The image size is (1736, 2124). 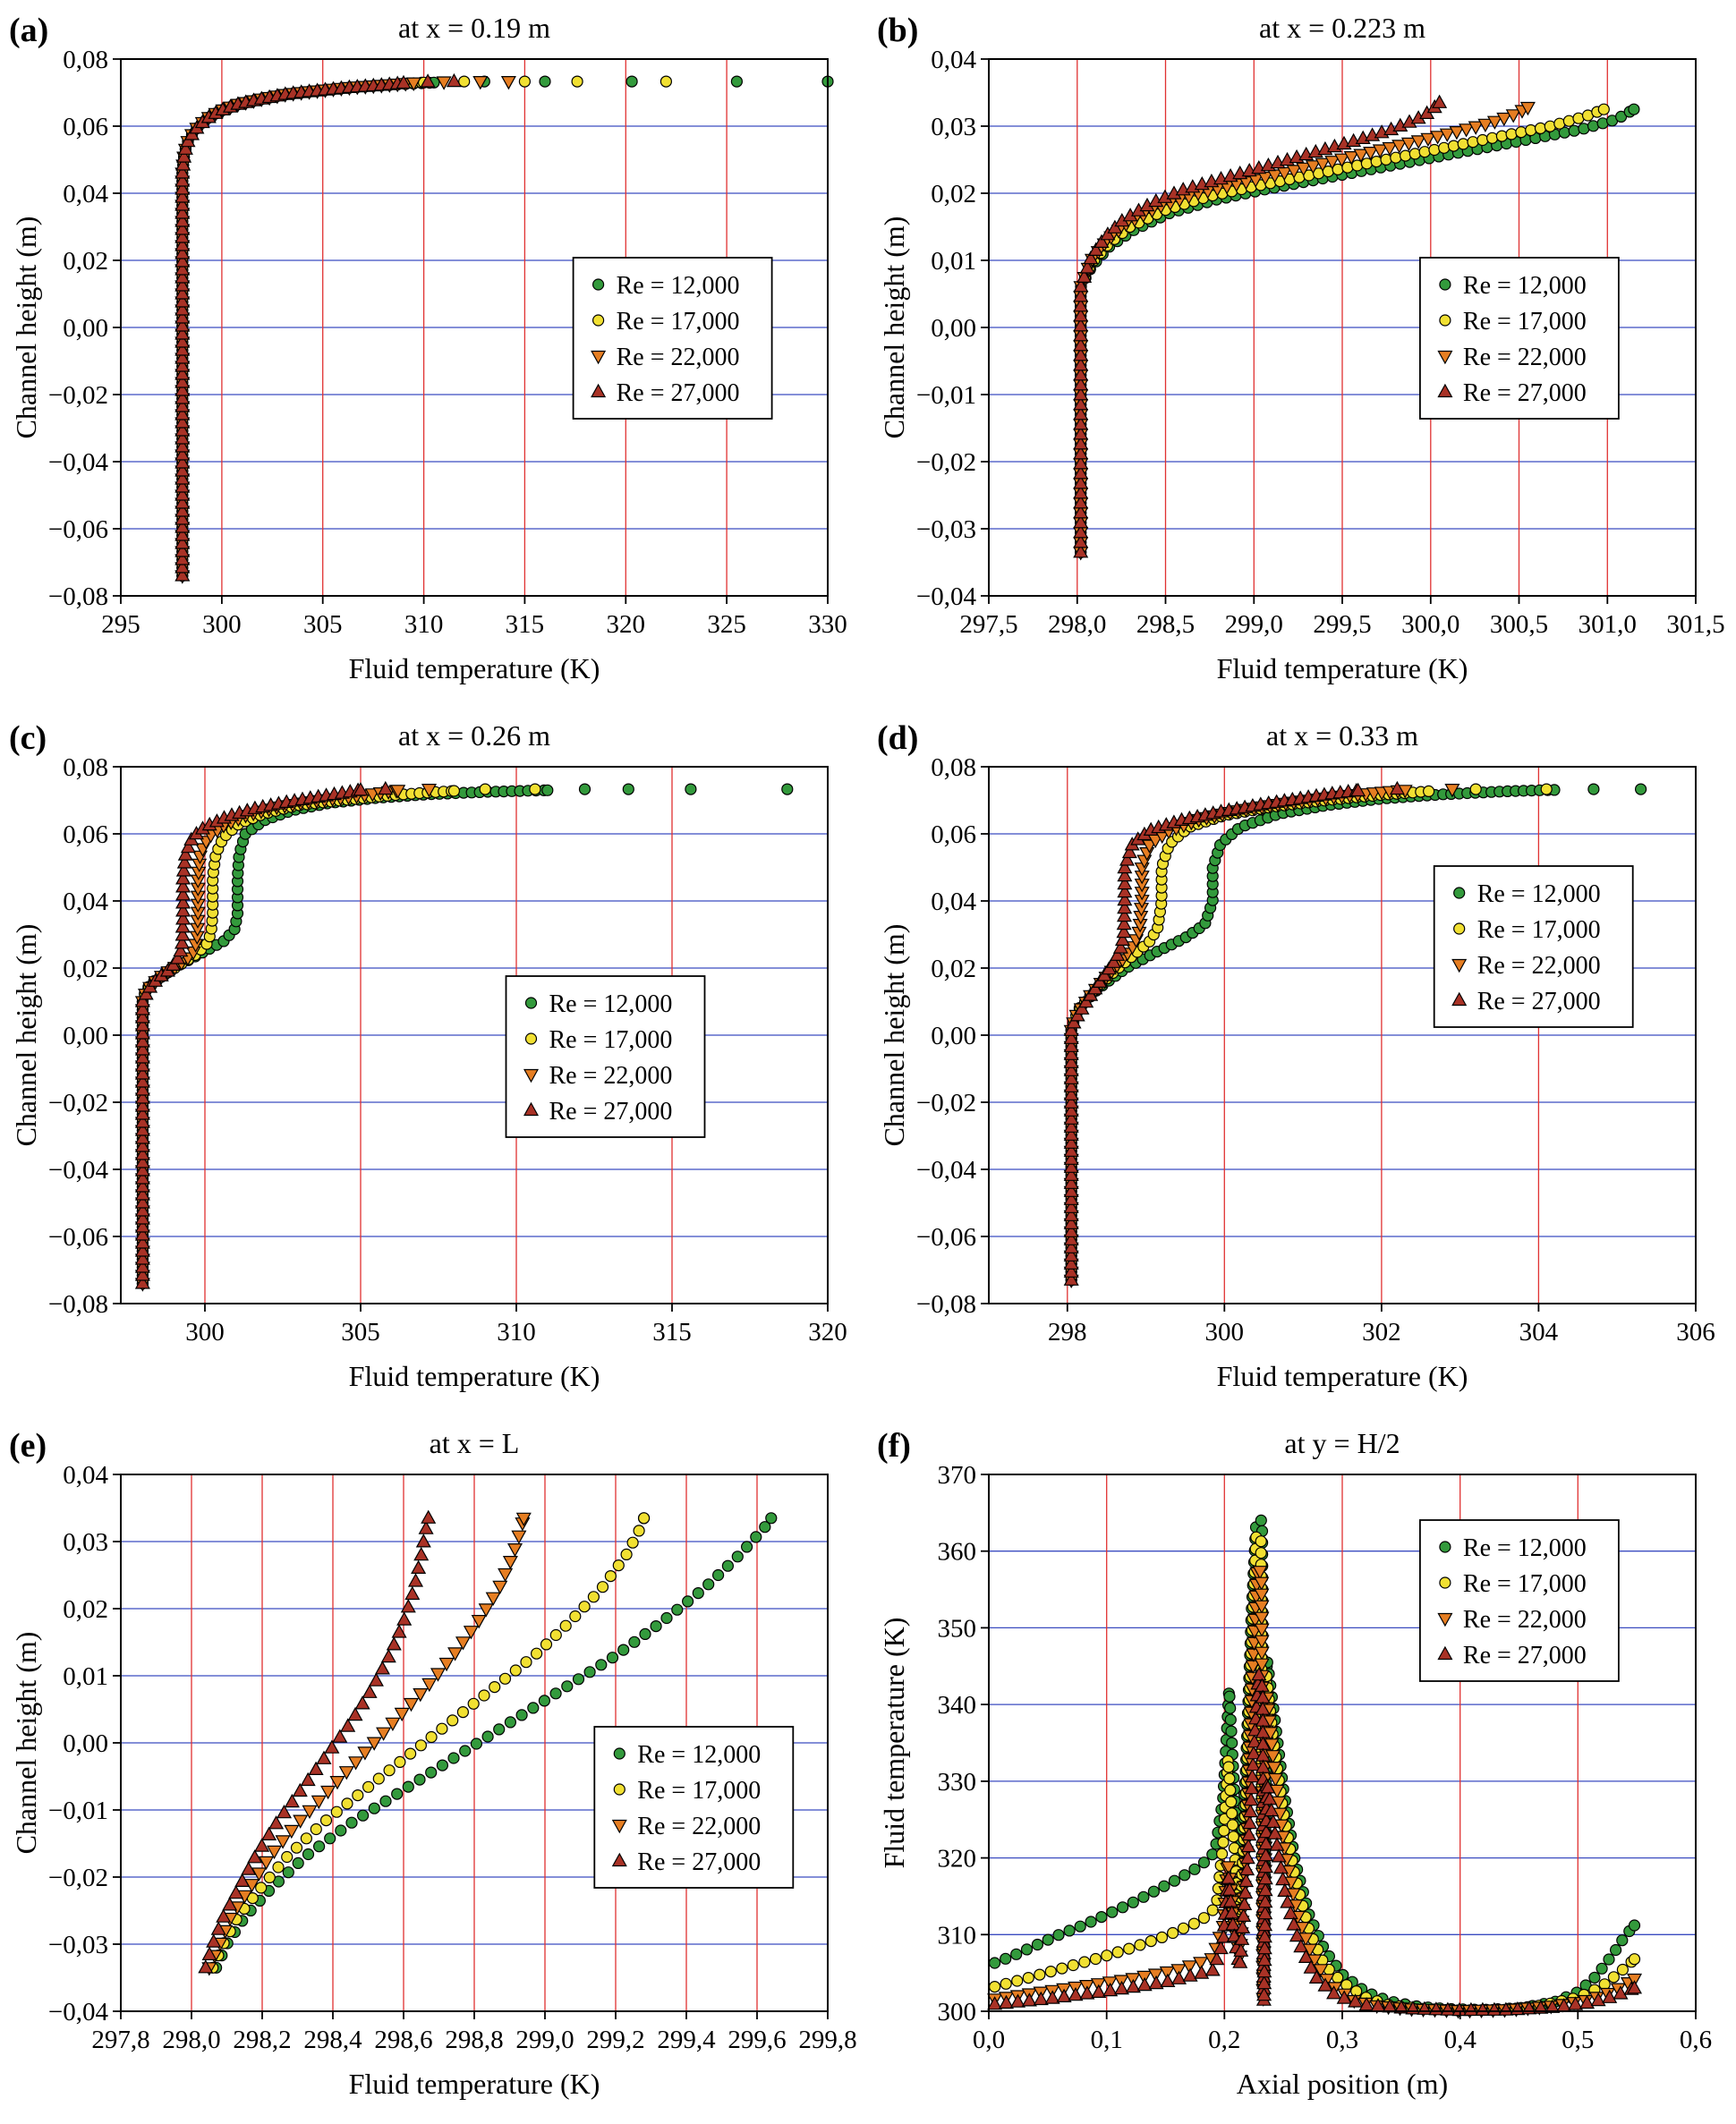 I want to click on svg-text: −0,01, so click(x=946, y=395).